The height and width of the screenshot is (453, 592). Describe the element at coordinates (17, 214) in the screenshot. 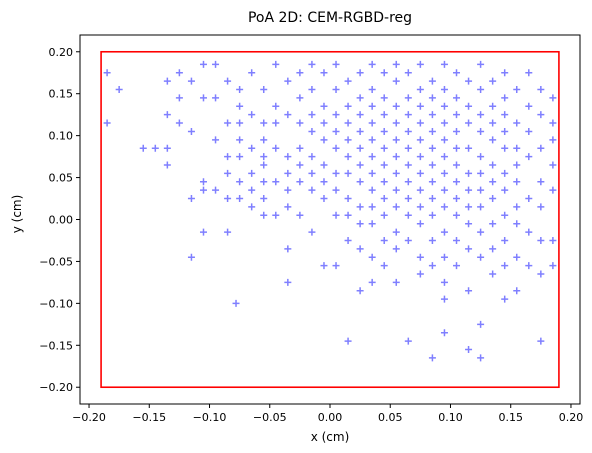

I see `y-axis-label: y (cm)` at that location.